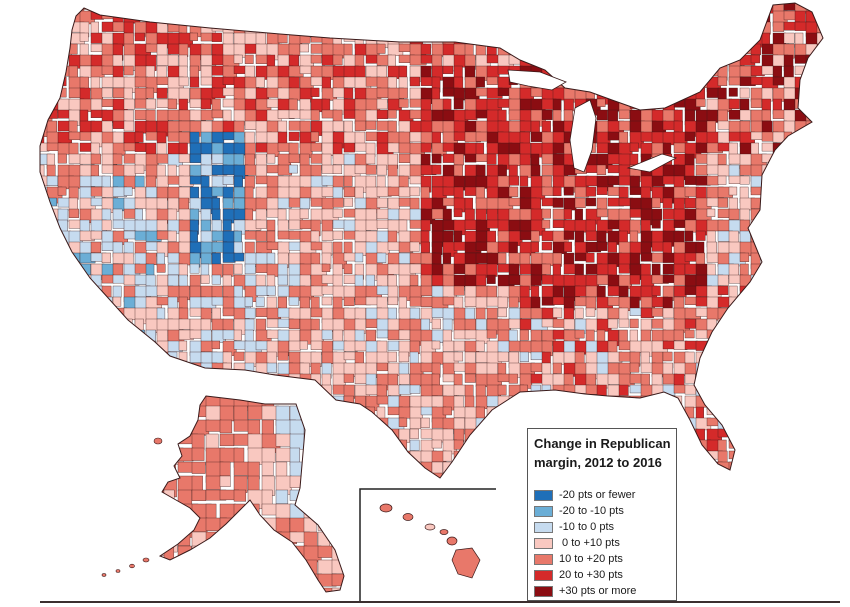  I want to click on bottom-rule, so click(440, 602).